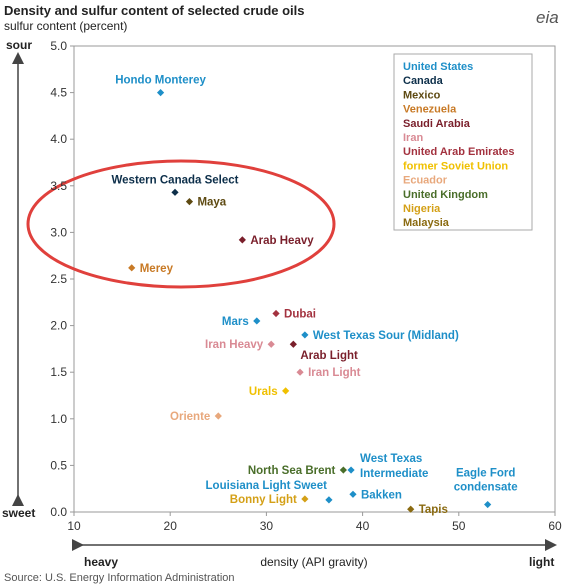 This screenshot has height=587, width=575. I want to click on y-tick-label: 0.0, so click(58, 512).